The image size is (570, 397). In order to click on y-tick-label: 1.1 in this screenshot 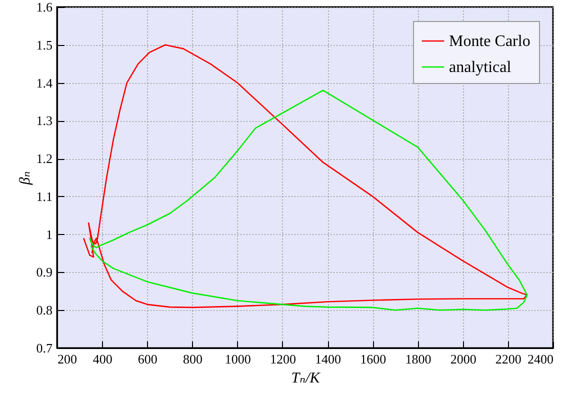, I will do `click(44, 196)`.